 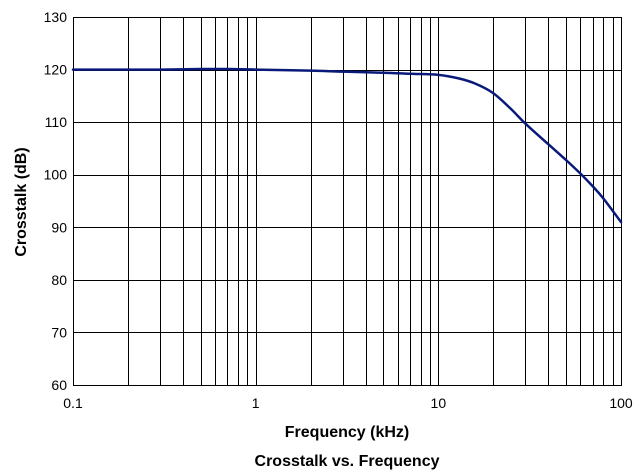 I want to click on x-axis-title: Frequency (kHz), so click(x=347, y=432).